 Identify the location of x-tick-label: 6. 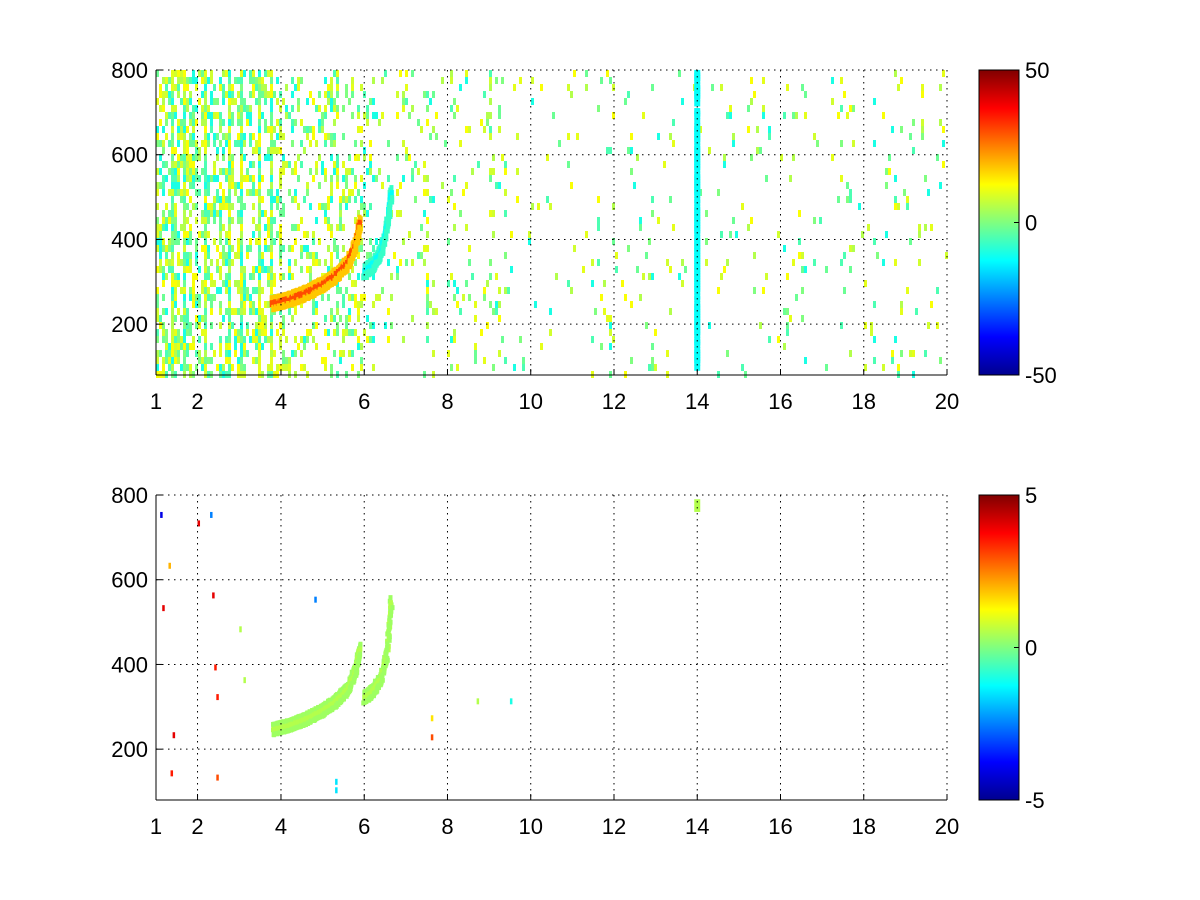
(364, 401).